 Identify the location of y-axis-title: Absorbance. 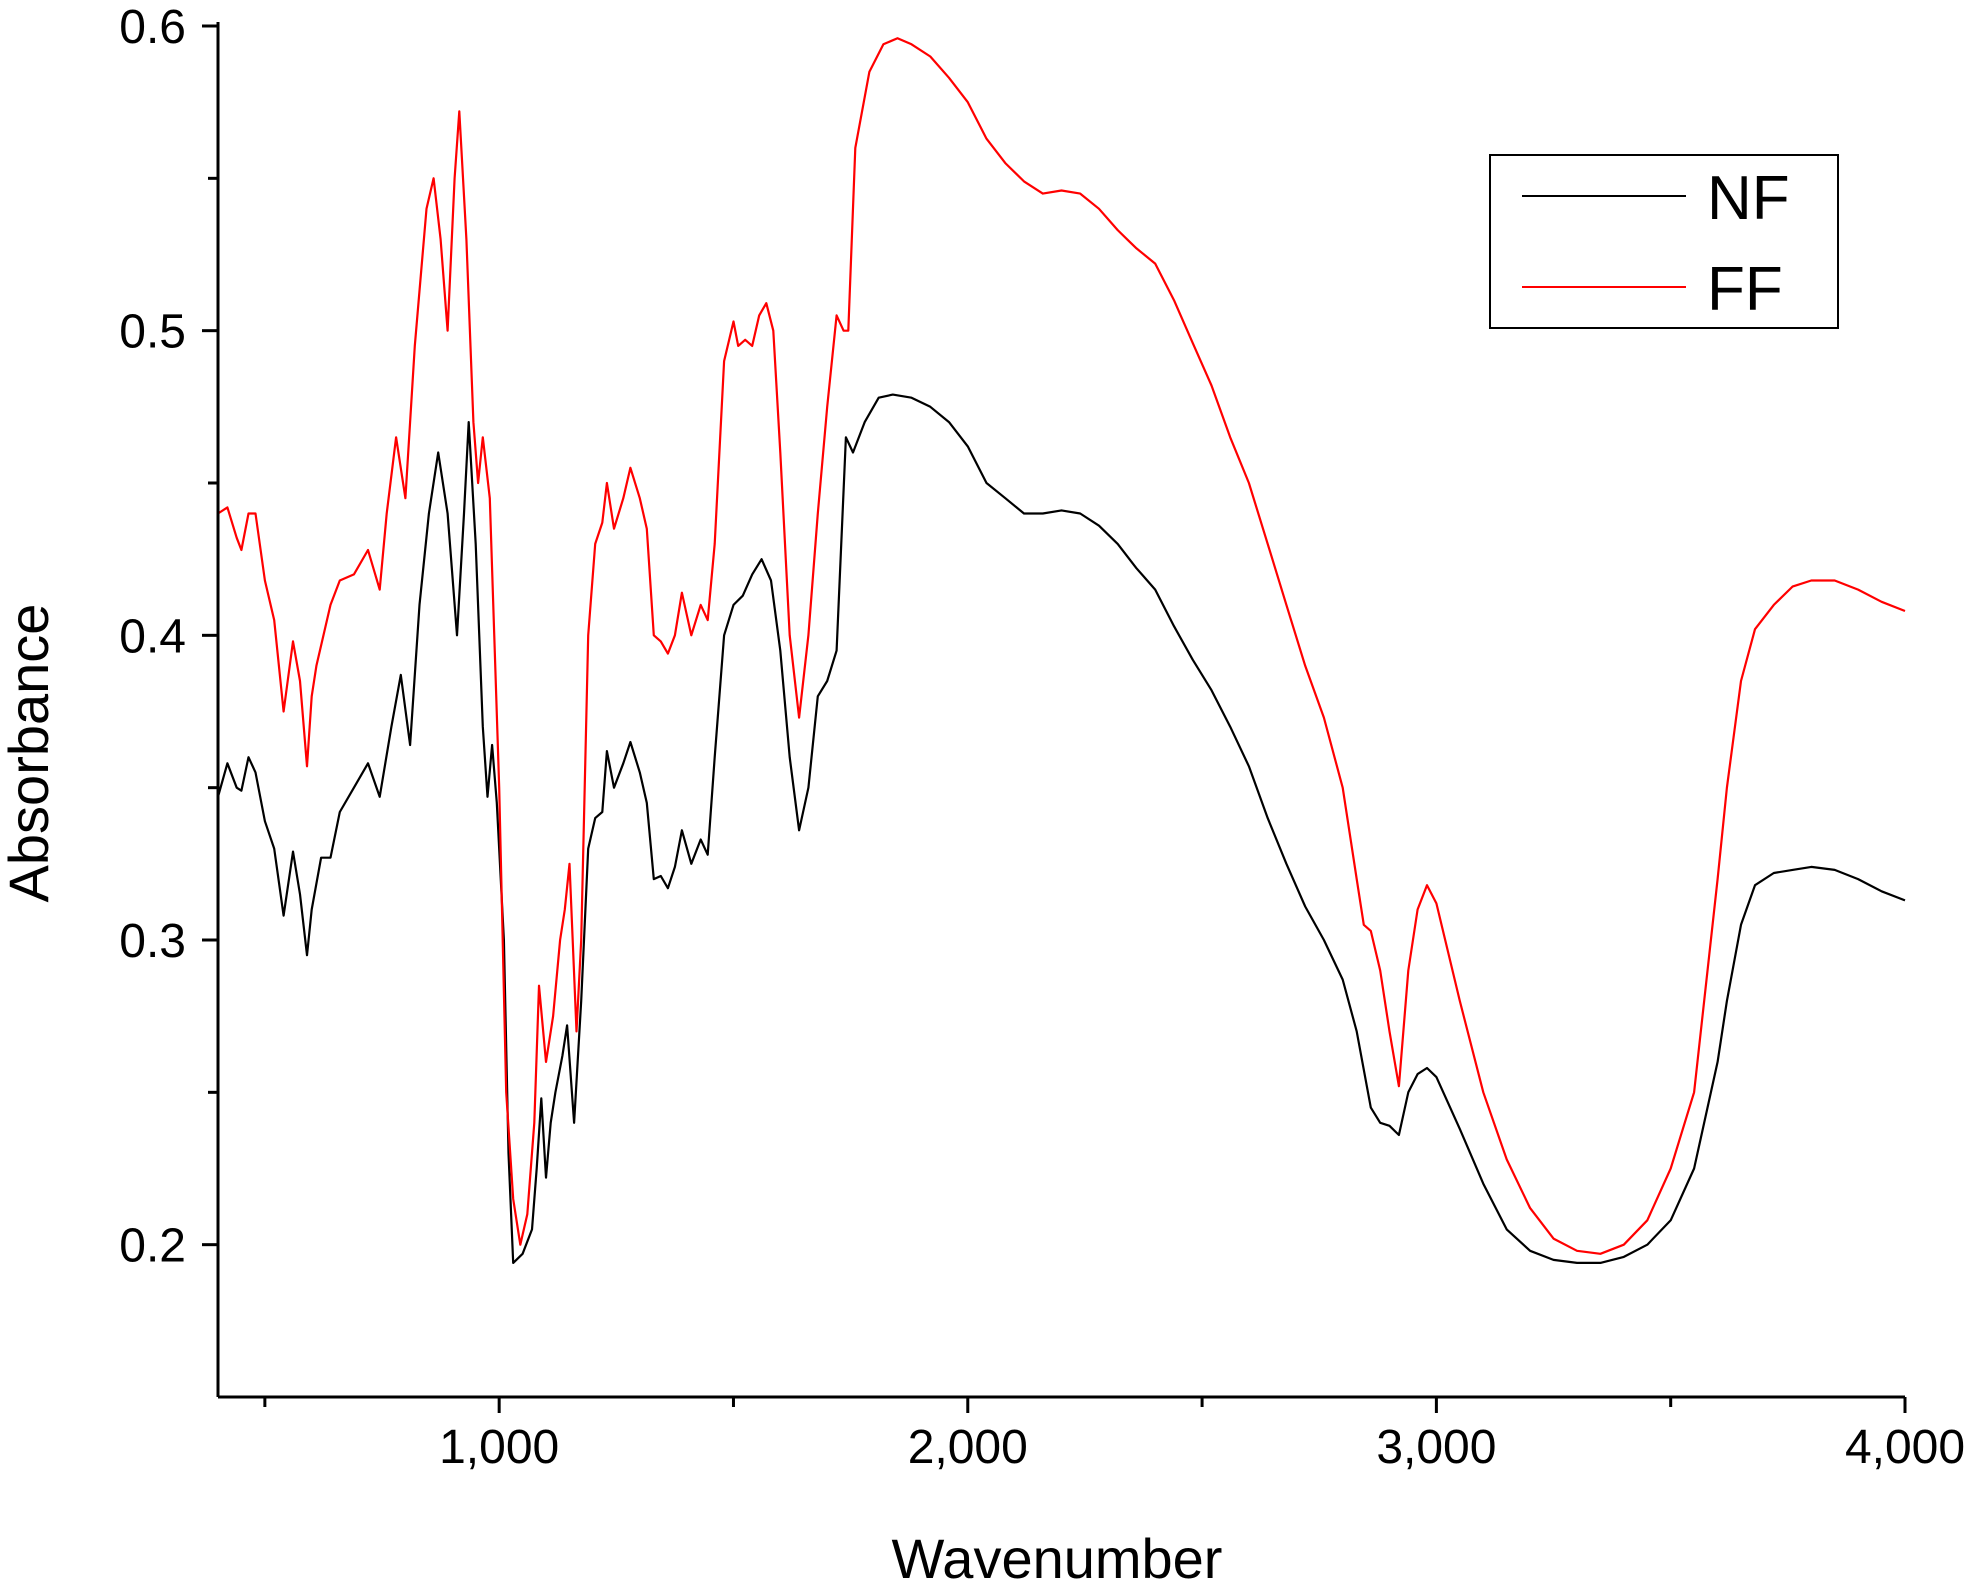
(30, 753).